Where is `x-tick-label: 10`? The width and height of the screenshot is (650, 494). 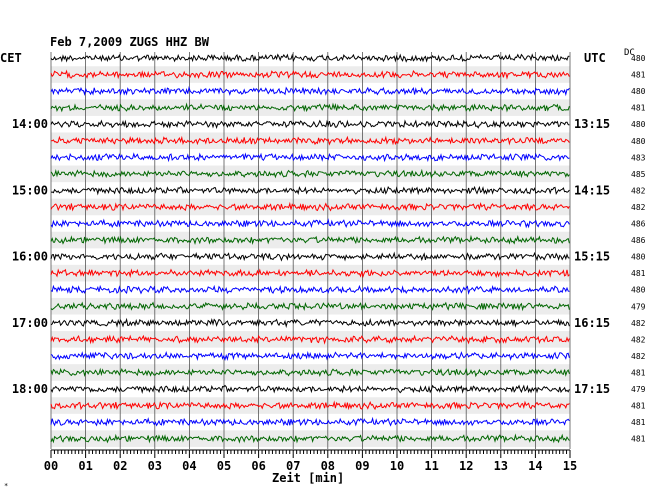
x-tick-label: 10 is located at coordinates (397, 466).